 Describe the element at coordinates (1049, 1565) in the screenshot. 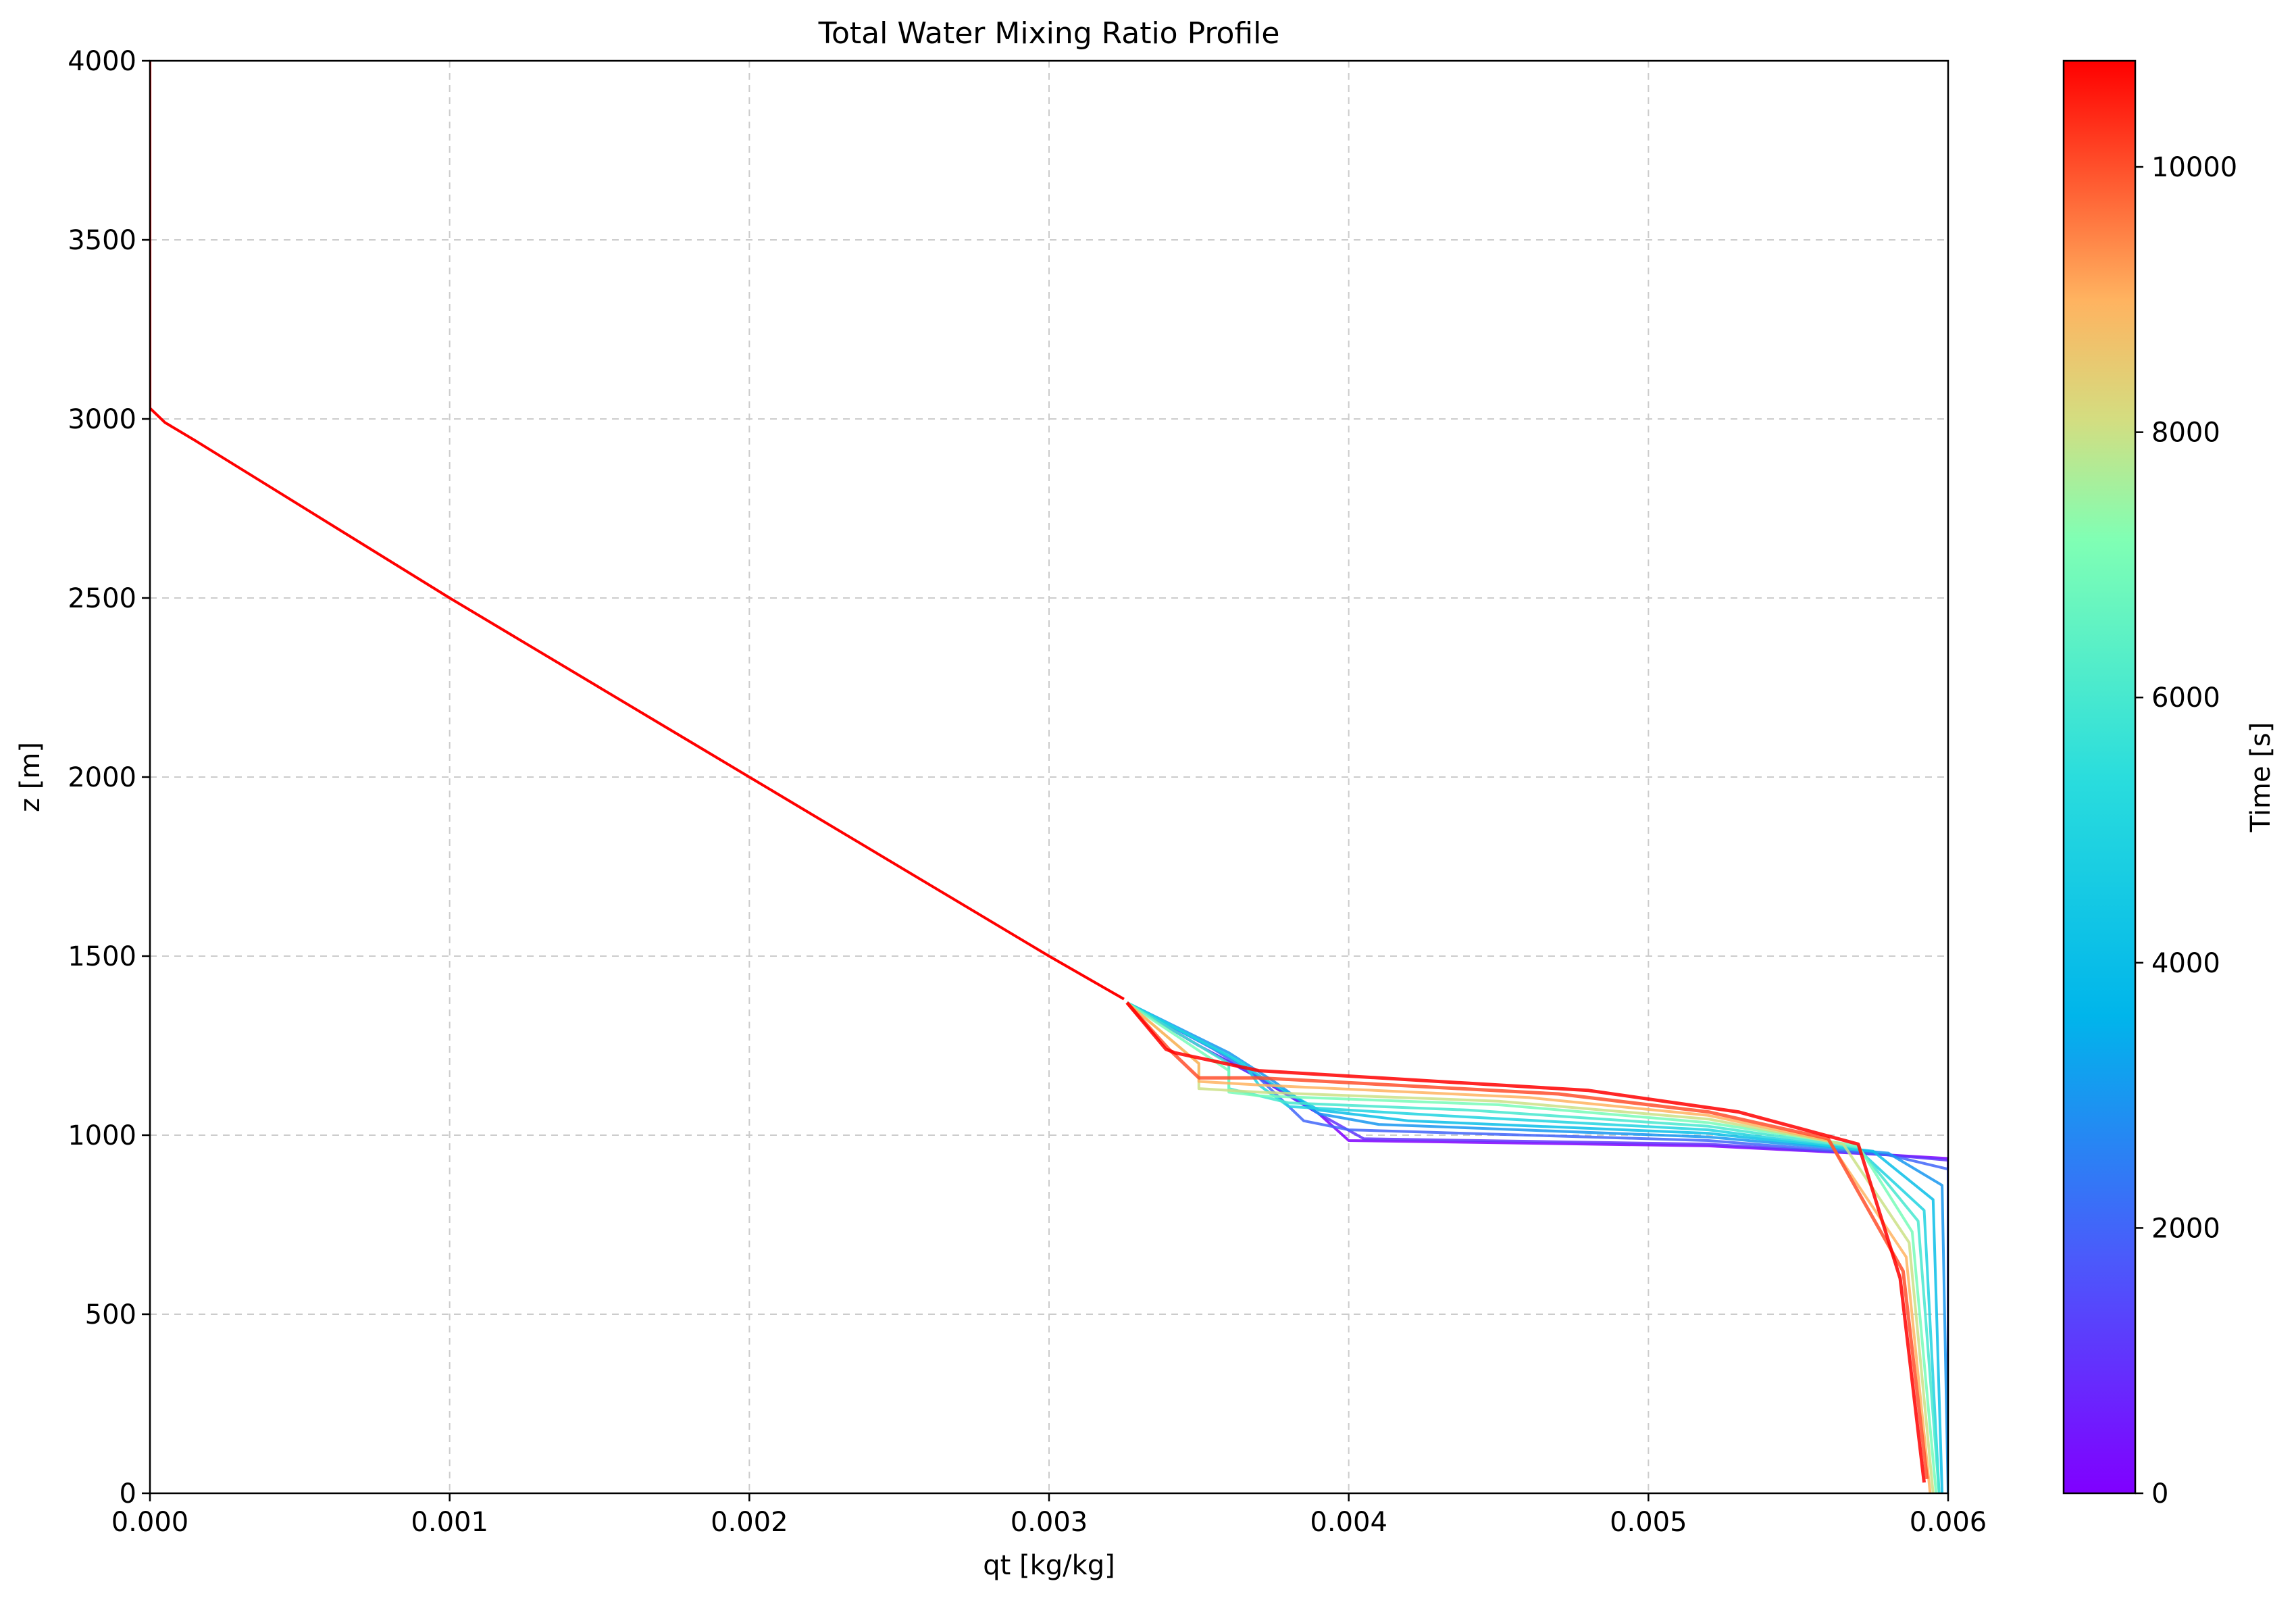

I see `x-axis-label: qt [kg/kg]` at that location.